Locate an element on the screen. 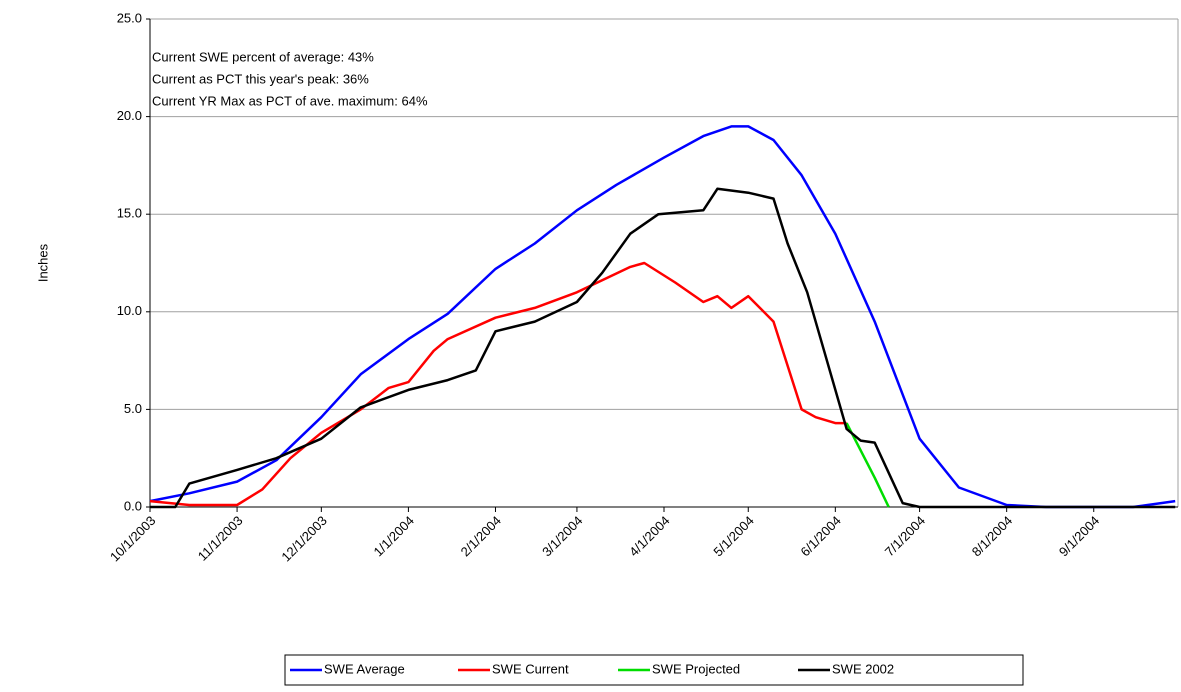 Image resolution: width=1181 pixels, height=692 pixels. x-tick-label: 4/1/2004 is located at coordinates (649, 536).